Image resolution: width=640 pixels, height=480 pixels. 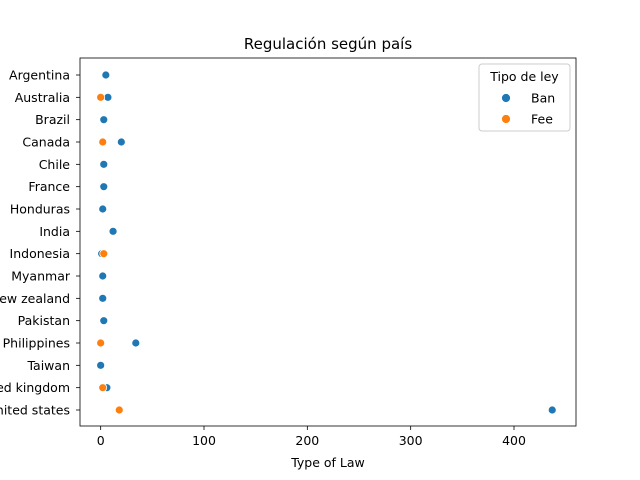 I want to click on y-tick-label: Honduras, so click(x=40, y=209).